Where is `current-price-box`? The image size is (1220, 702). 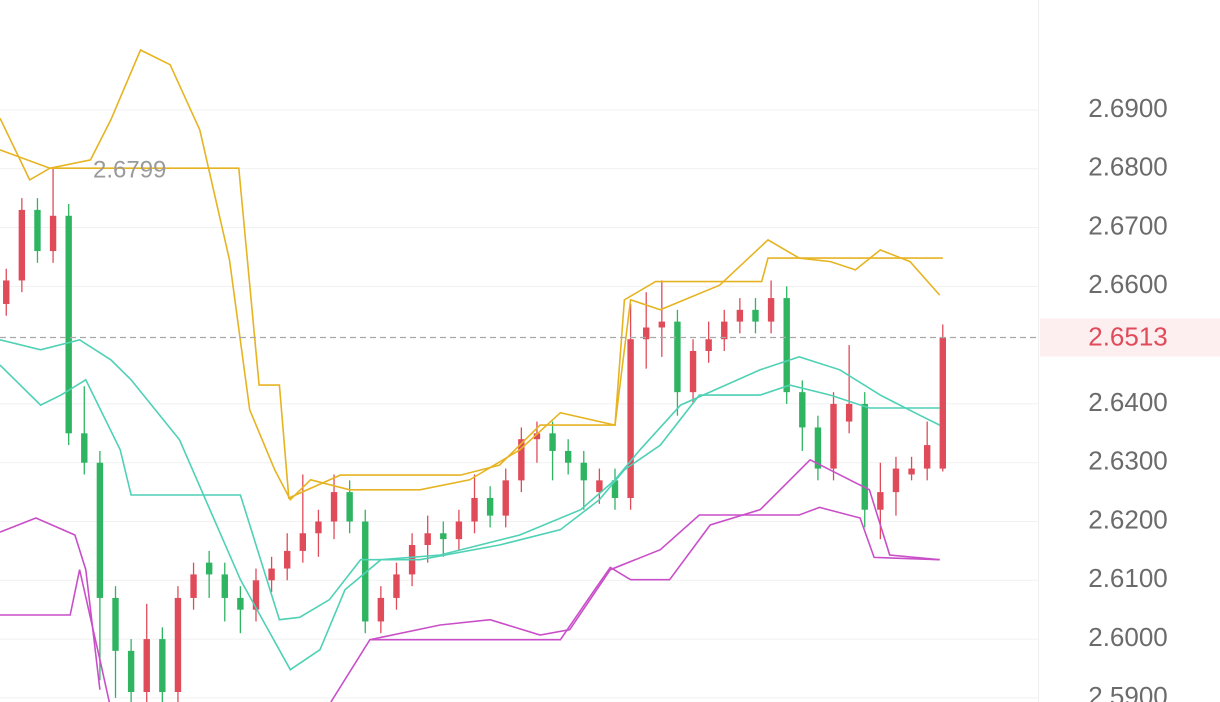 current-price-box is located at coordinates (1130, 337).